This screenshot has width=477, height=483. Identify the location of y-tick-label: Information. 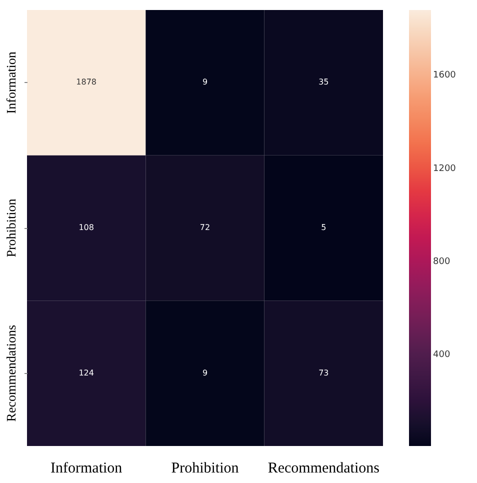
(11, 82).